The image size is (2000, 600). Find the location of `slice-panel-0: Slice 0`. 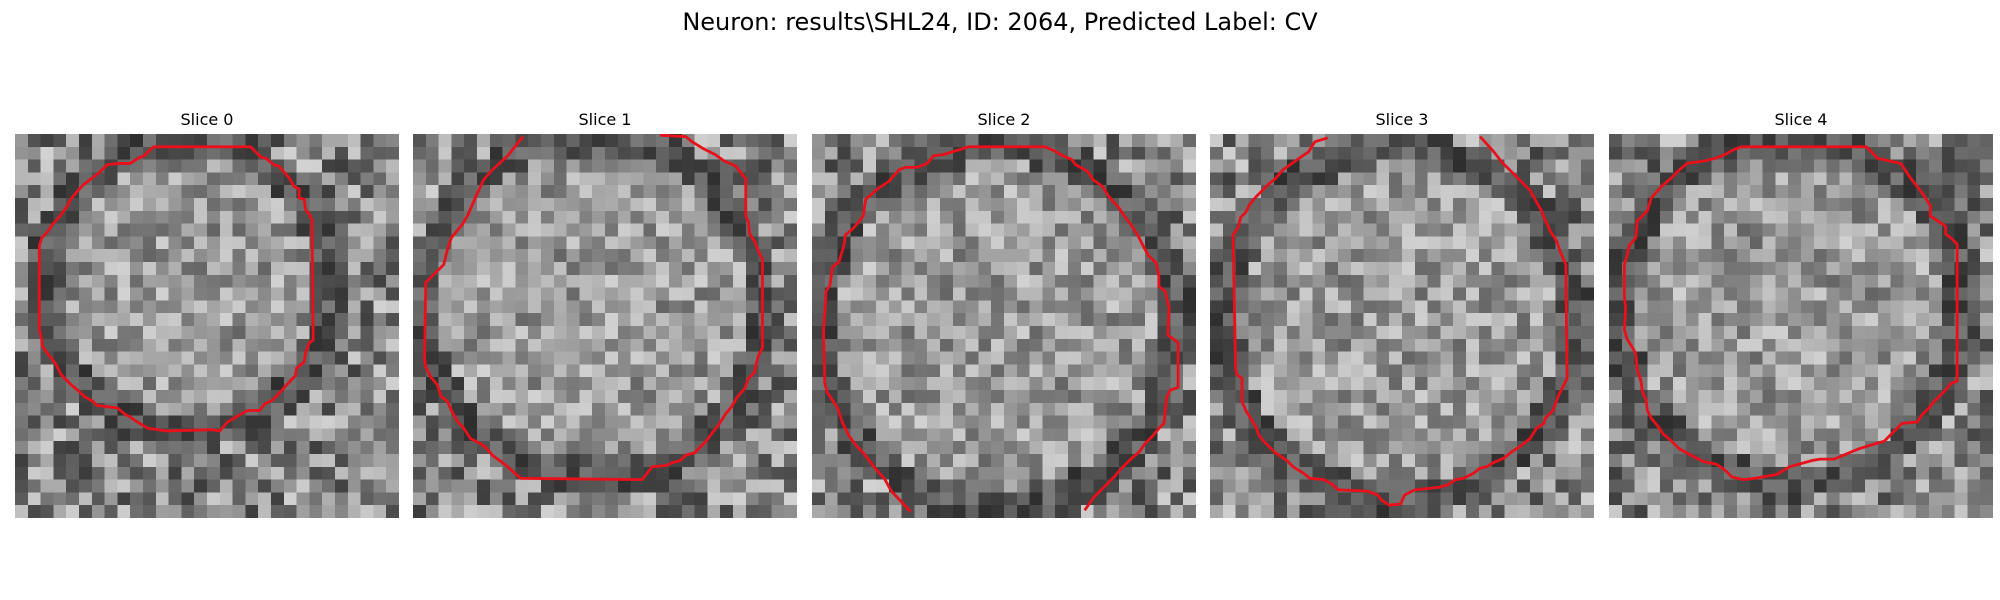

slice-panel-0: Slice 0 is located at coordinates (207, 314).